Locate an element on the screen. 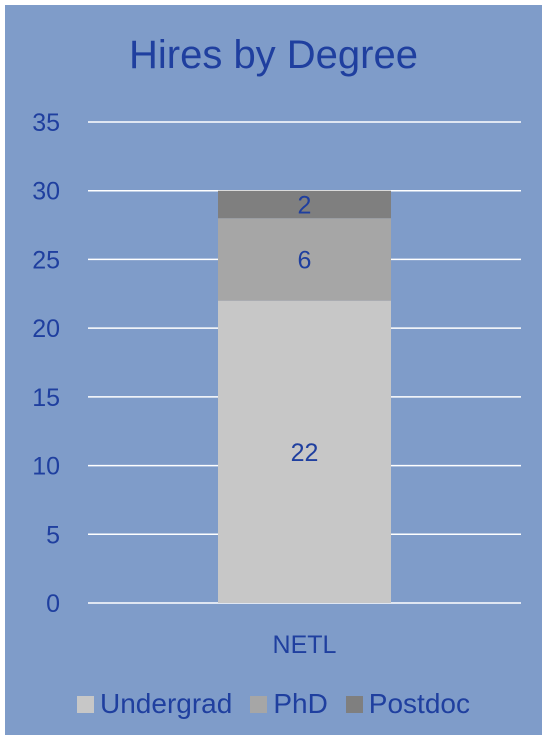  bar-segment-undergrad is located at coordinates (304, 451).